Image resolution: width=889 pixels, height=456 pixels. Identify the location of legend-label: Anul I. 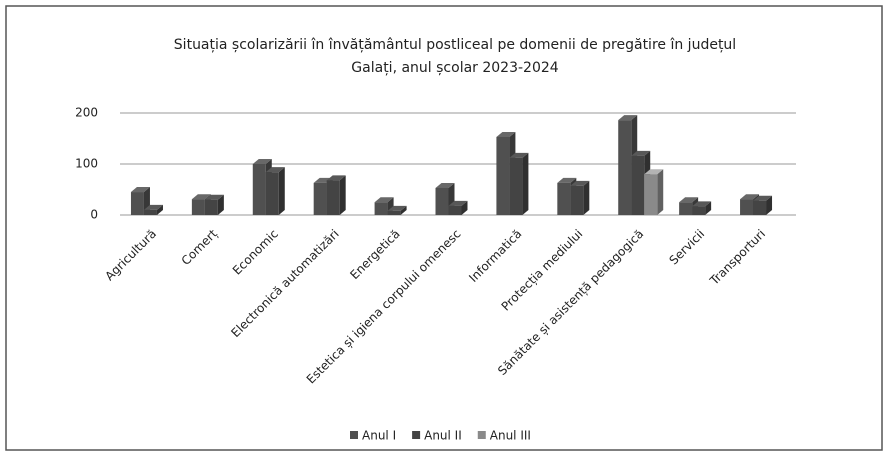
(379, 436).